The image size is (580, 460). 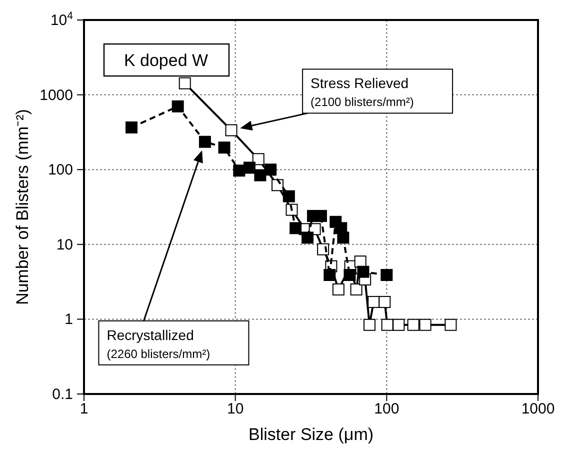 I want to click on y-tick-label: 1000, so click(x=56, y=95).